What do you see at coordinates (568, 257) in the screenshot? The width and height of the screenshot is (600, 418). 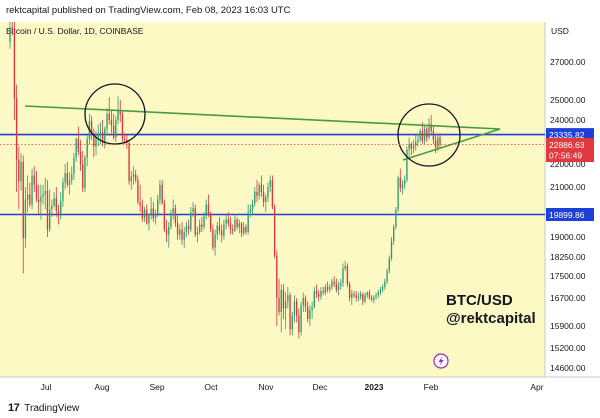 I see `y-tick-label: 18250.00` at bounding box center [568, 257].